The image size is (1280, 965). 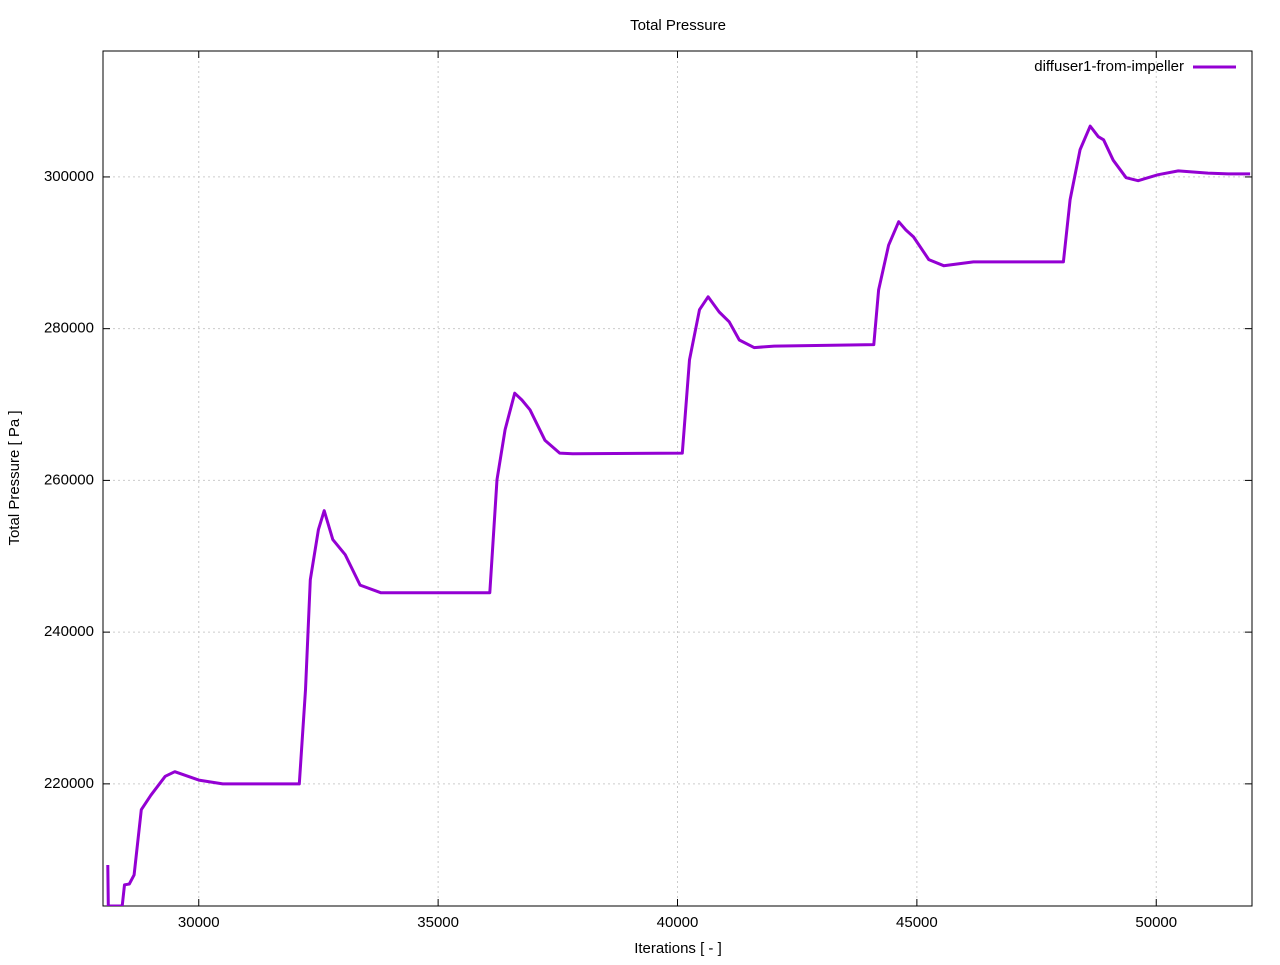 I want to click on x-tick-label: 40000, so click(x=678, y=922).